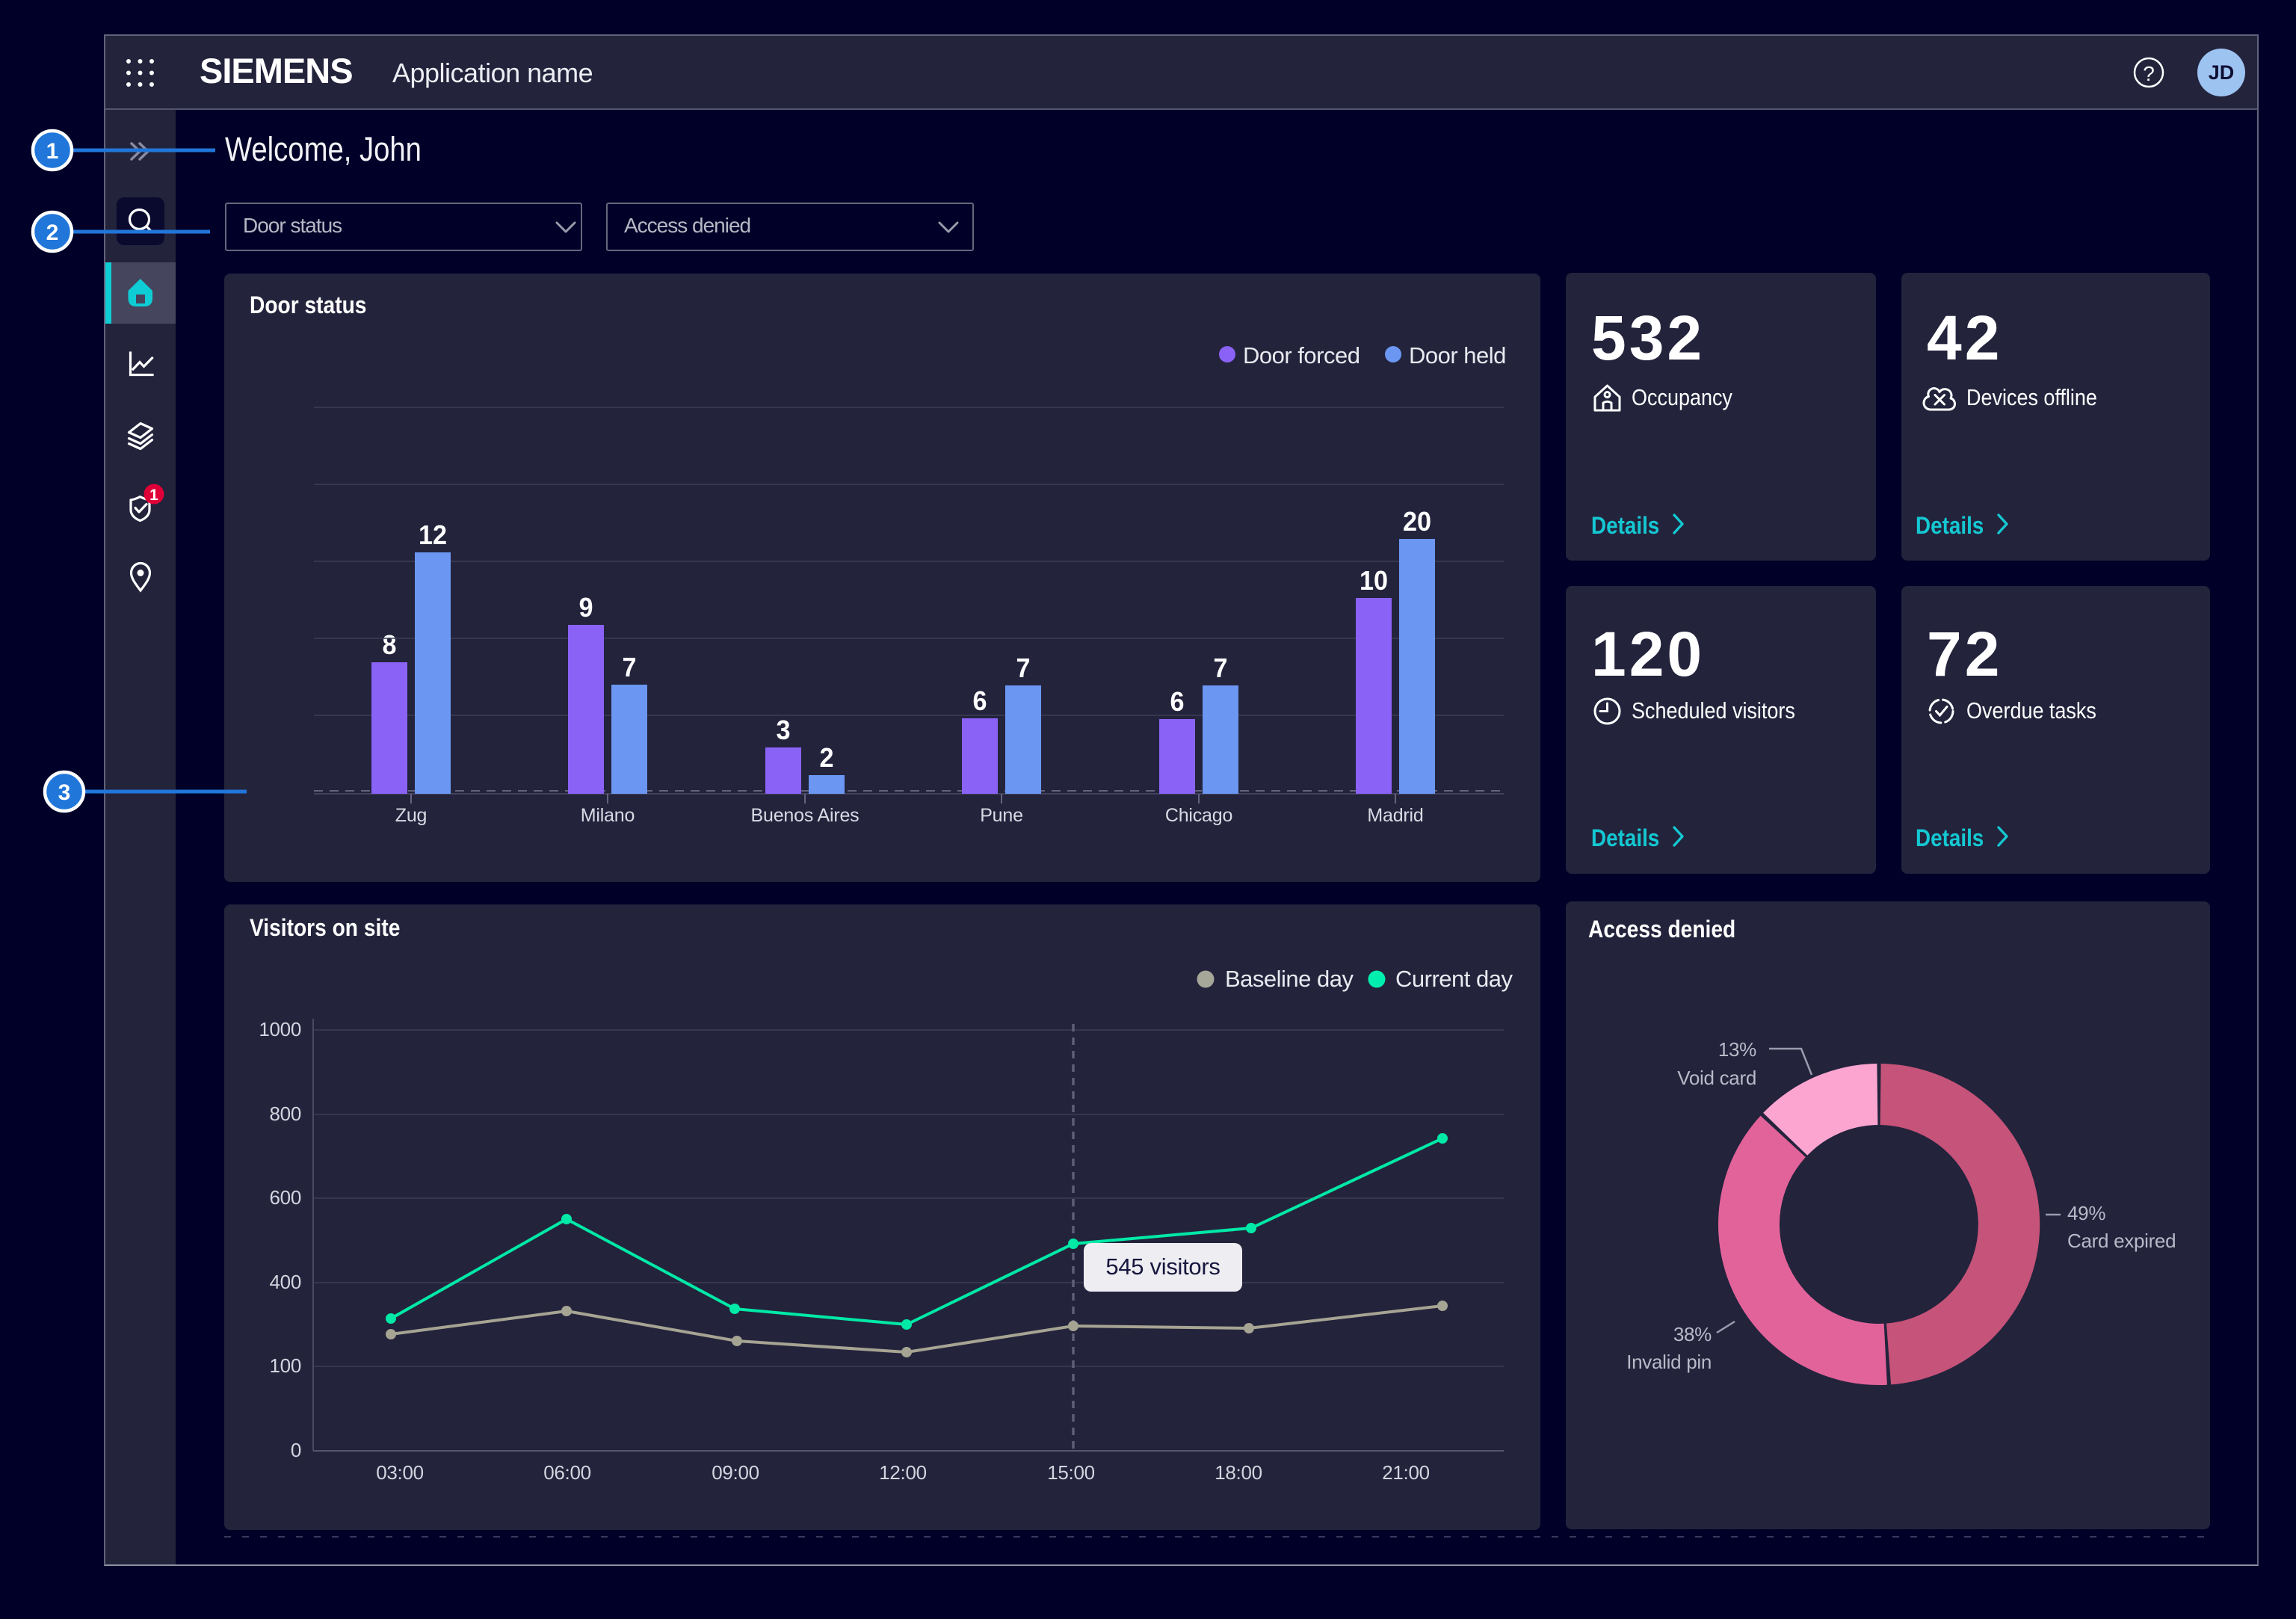  I want to click on svg-text: 3, so click(64, 792).